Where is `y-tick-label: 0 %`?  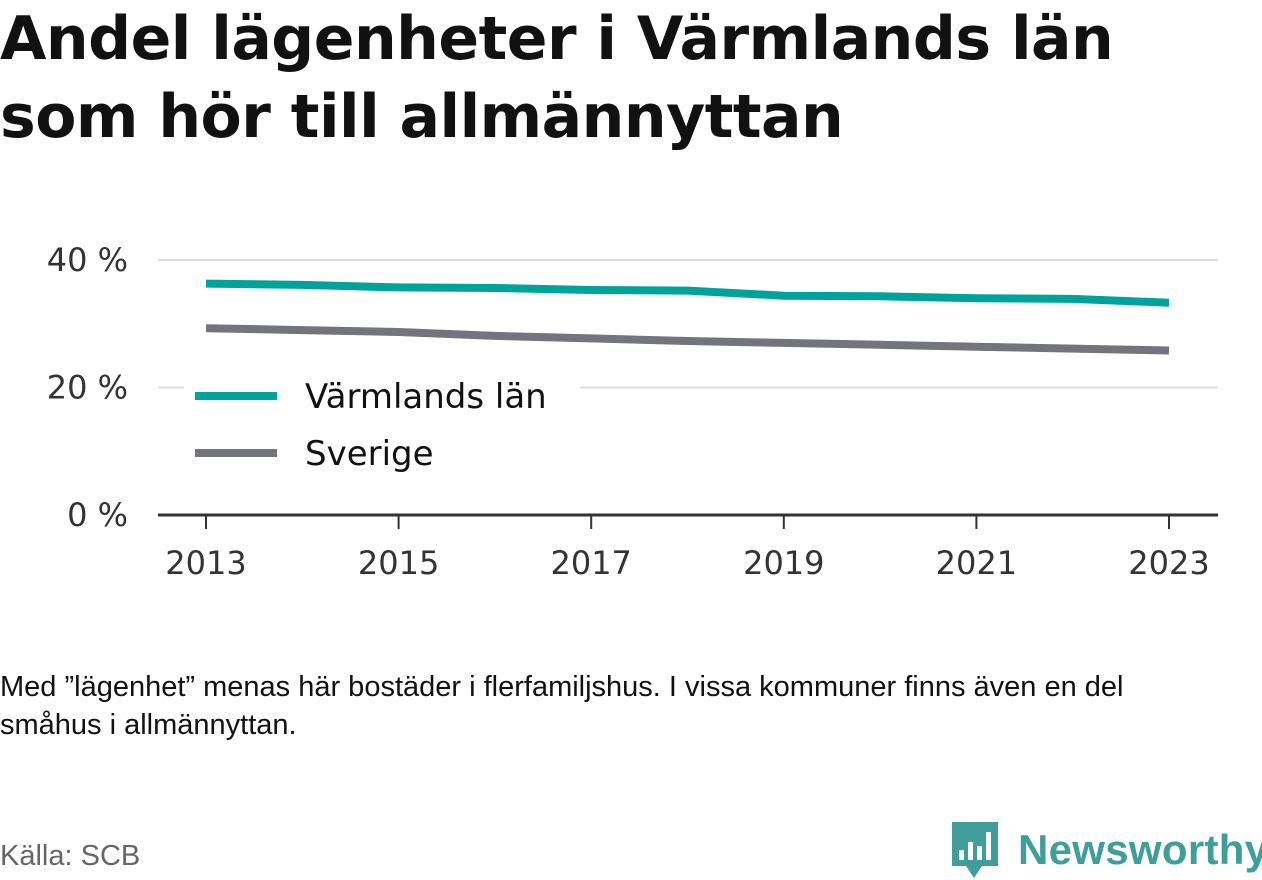
y-tick-label: 0 % is located at coordinates (97, 515).